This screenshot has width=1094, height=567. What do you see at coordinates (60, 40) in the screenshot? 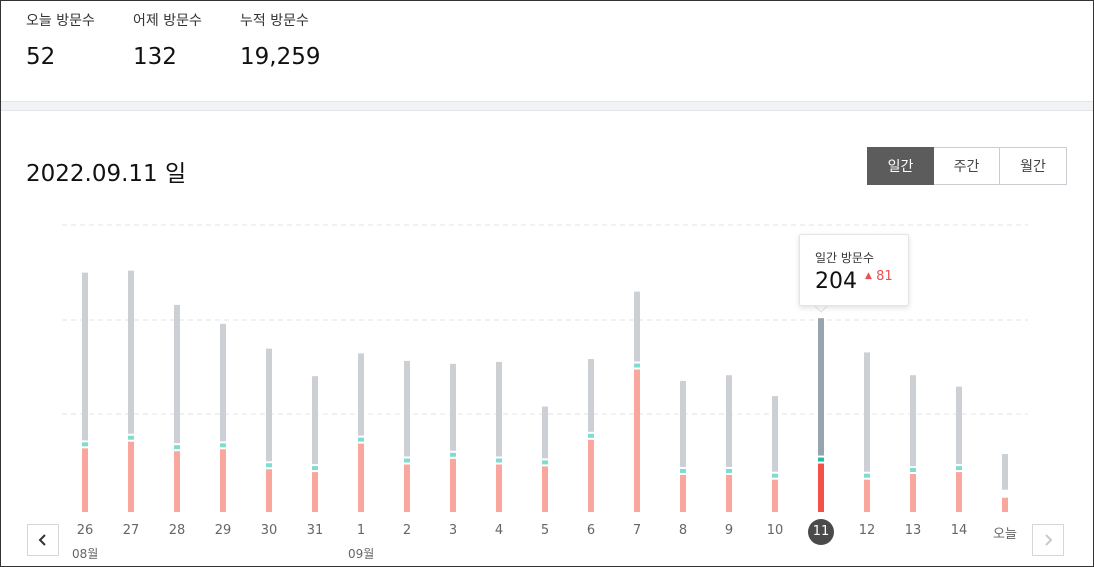
I see `stat-today: 오늘 방문수 52` at bounding box center [60, 40].